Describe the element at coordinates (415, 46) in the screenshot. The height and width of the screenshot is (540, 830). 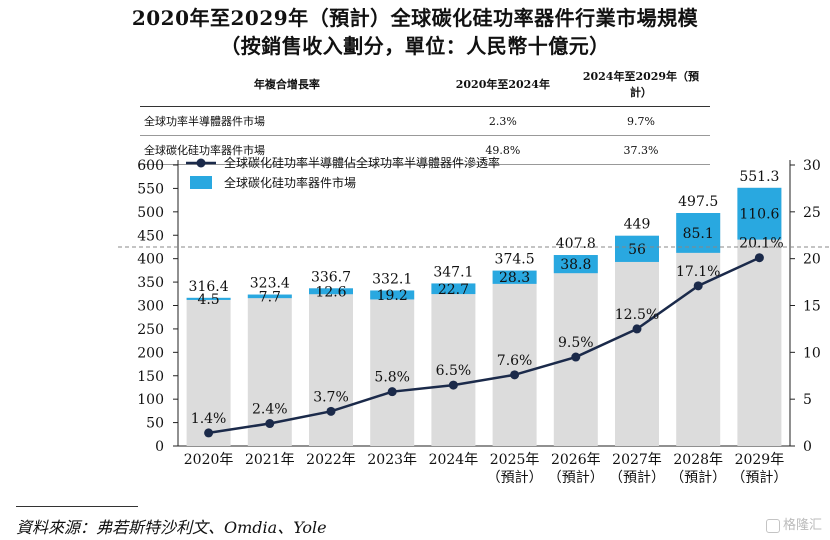
I see `chart-subtitle: （按銷售收入劃分，單位：人民幣十億元）` at that location.